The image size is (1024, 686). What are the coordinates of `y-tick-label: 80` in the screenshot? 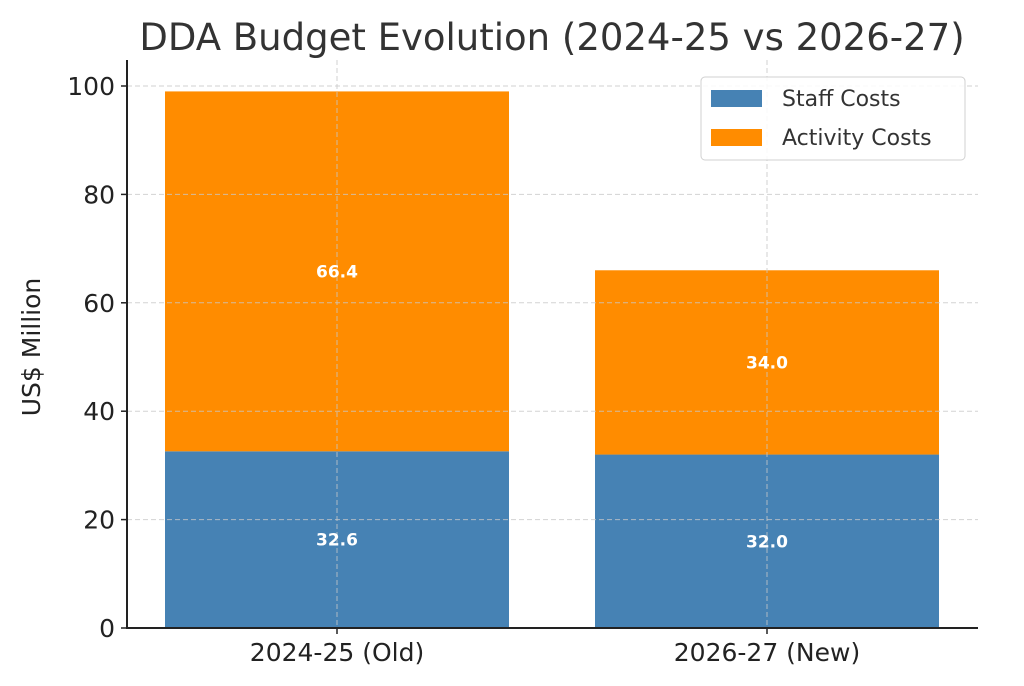 It's located at (99, 194).